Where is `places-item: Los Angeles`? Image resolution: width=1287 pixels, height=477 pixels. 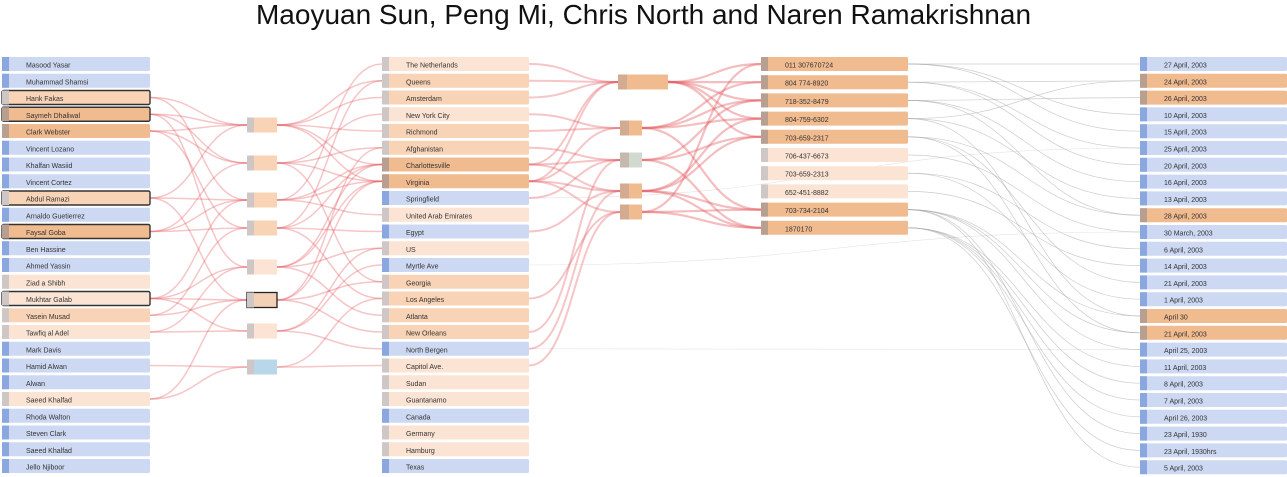
places-item: Los Angeles is located at coordinates (455, 298).